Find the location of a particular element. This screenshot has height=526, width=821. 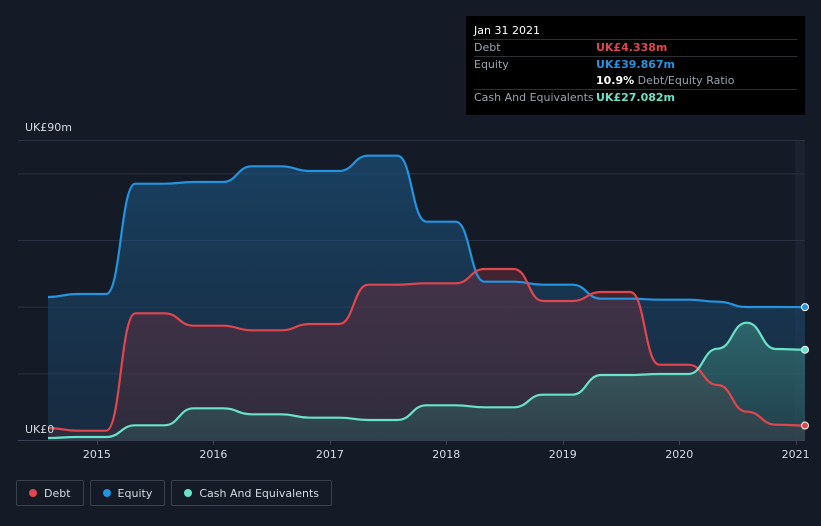

debt-endpoint is located at coordinates (805, 425).